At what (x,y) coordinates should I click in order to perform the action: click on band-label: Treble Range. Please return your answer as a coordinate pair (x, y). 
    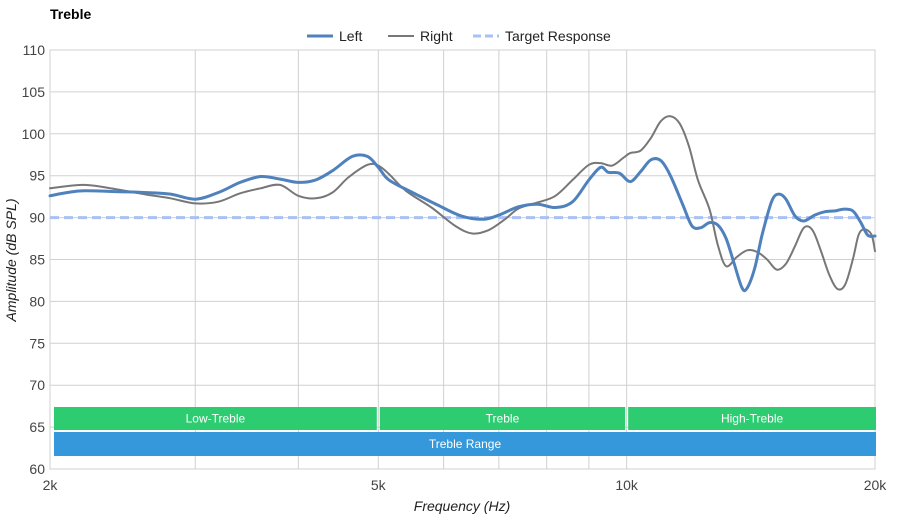
    Looking at the image, I should click on (465, 444).